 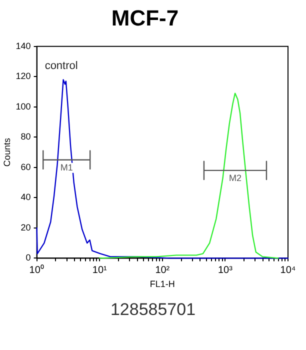 I want to click on y-tick-label: 140, so click(x=23, y=45).